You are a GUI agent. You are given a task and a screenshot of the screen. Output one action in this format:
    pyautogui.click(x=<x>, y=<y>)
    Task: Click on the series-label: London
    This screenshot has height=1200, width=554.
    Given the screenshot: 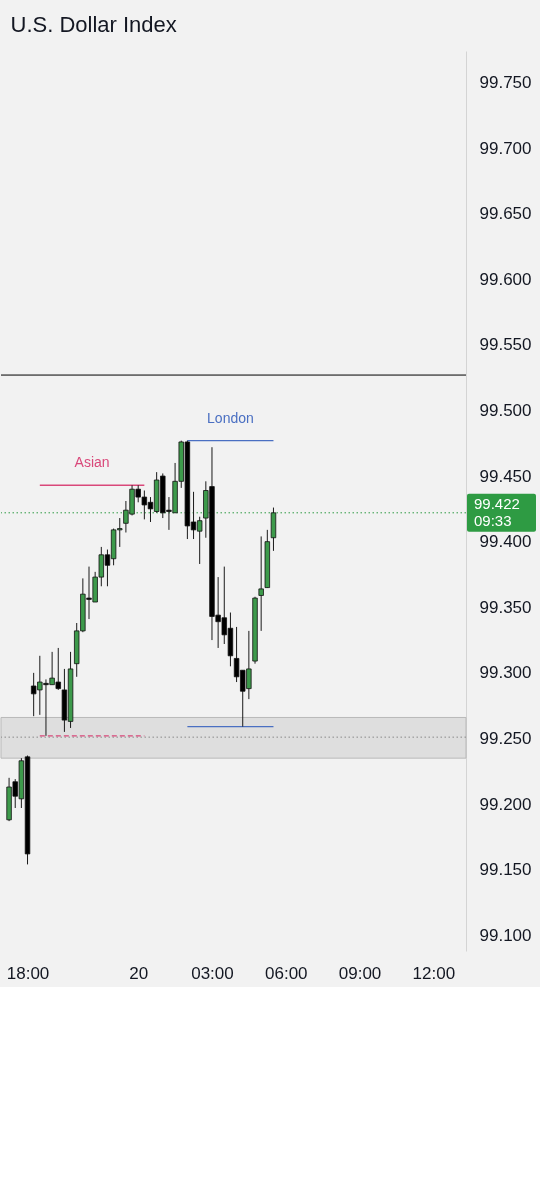 What is the action you would take?
    pyautogui.click(x=230, y=417)
    